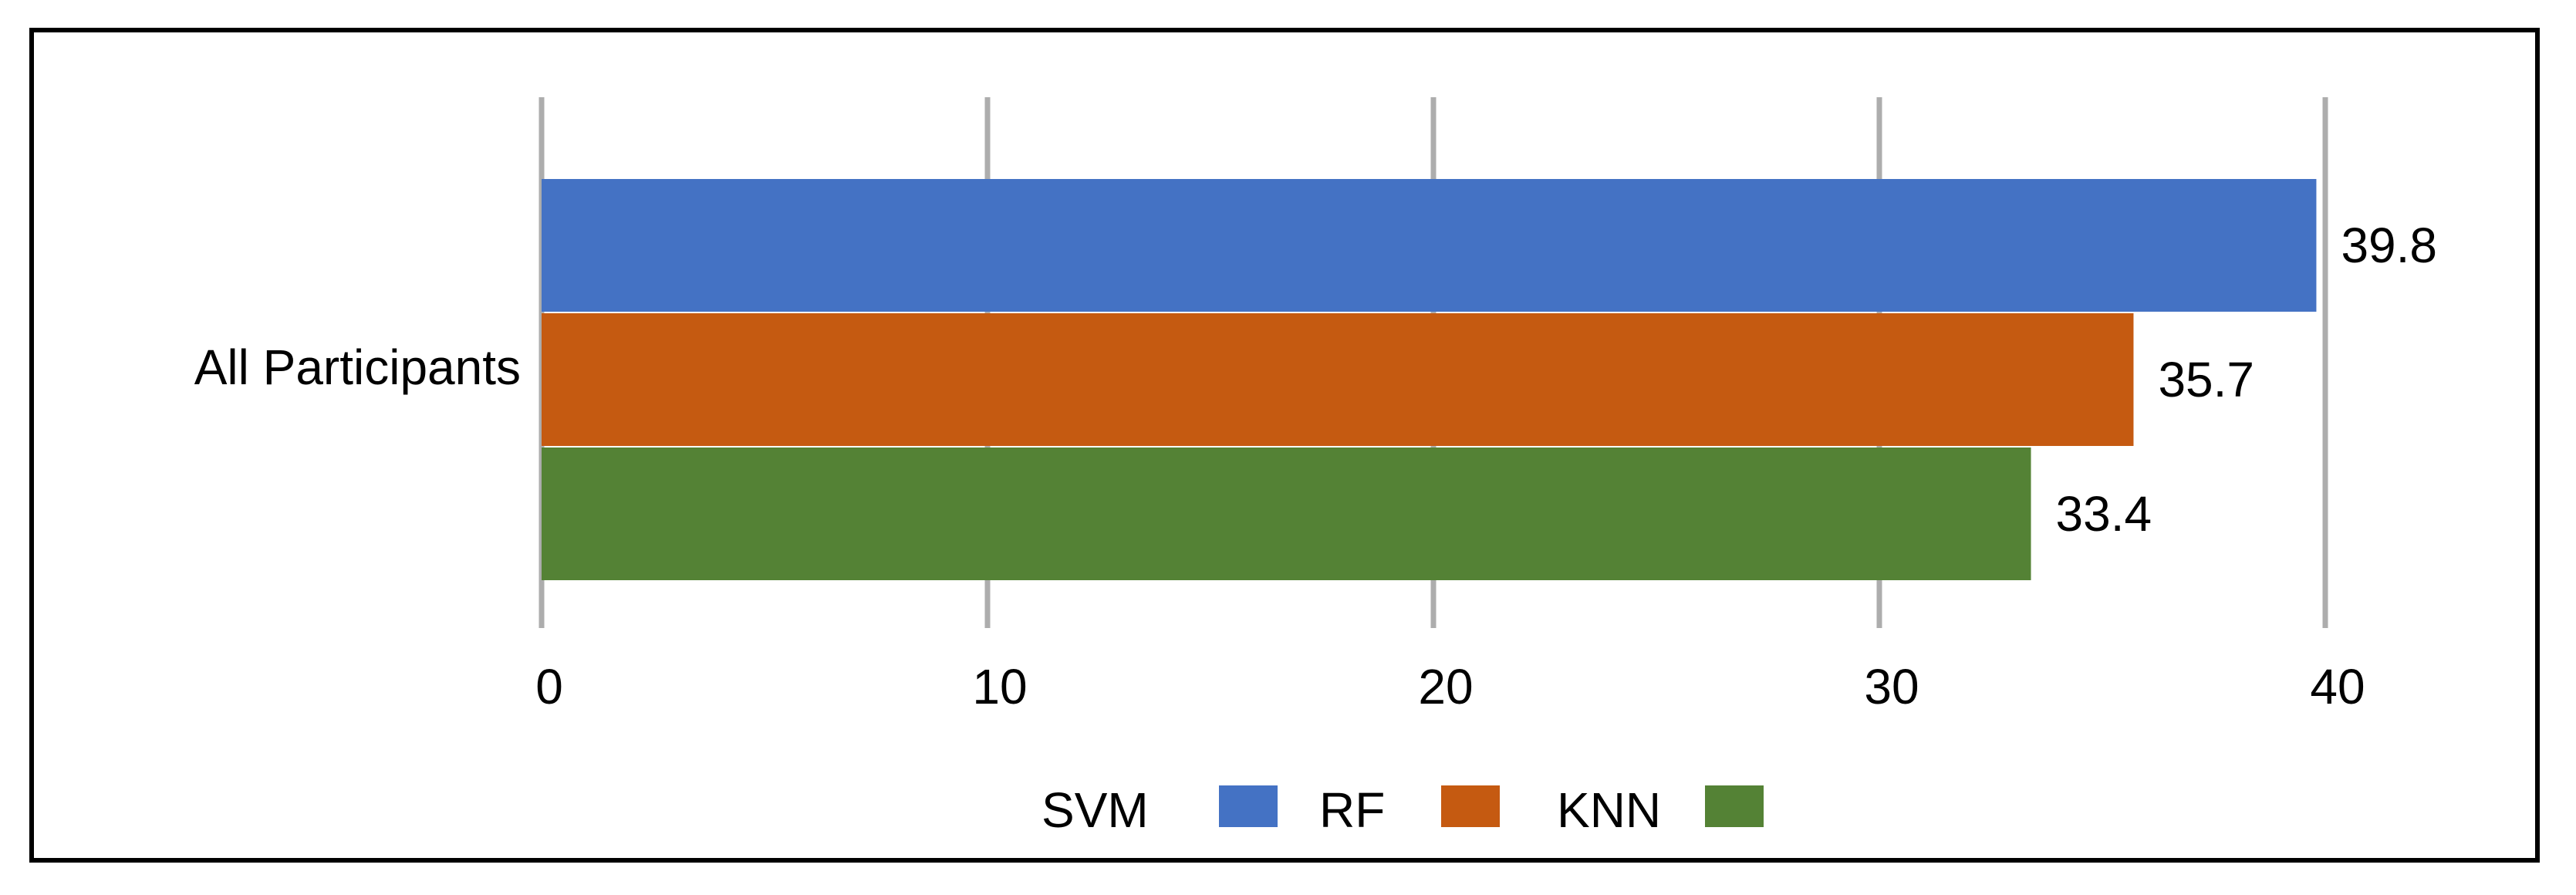 The height and width of the screenshot is (895, 2576). I want to click on data-label-svm: 39.8, so click(2389, 245).